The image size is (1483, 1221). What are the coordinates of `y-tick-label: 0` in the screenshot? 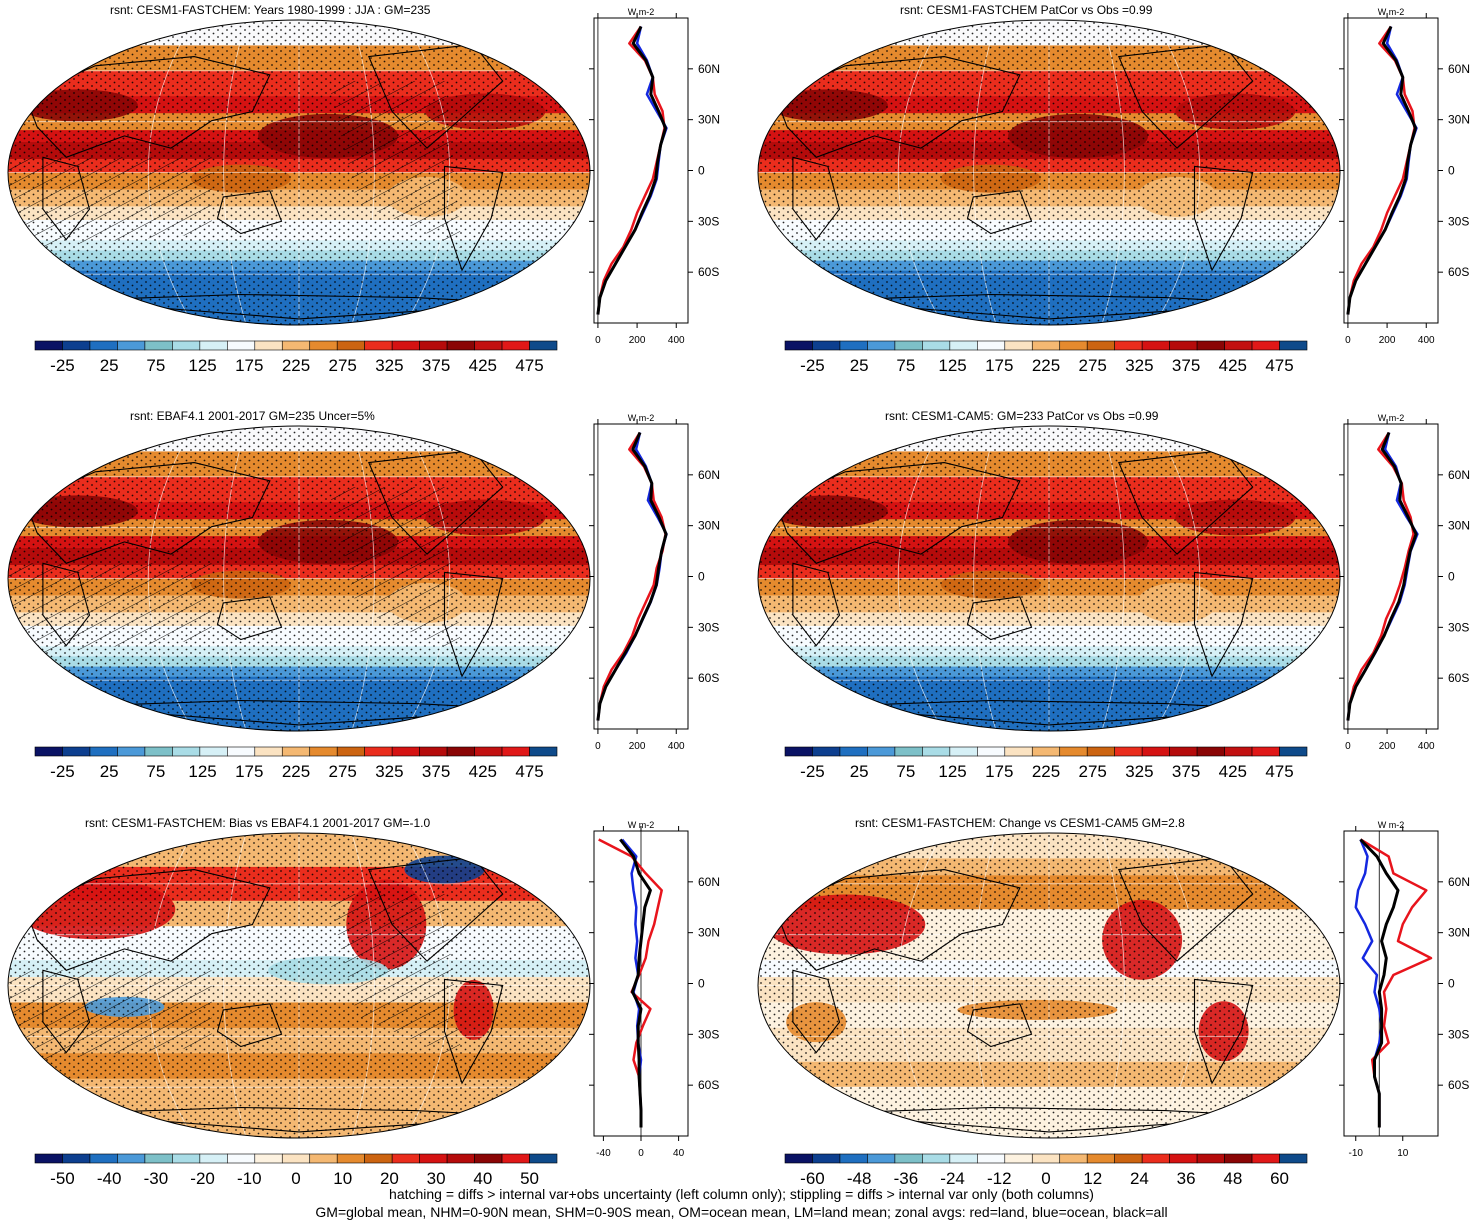 It's located at (701, 984).